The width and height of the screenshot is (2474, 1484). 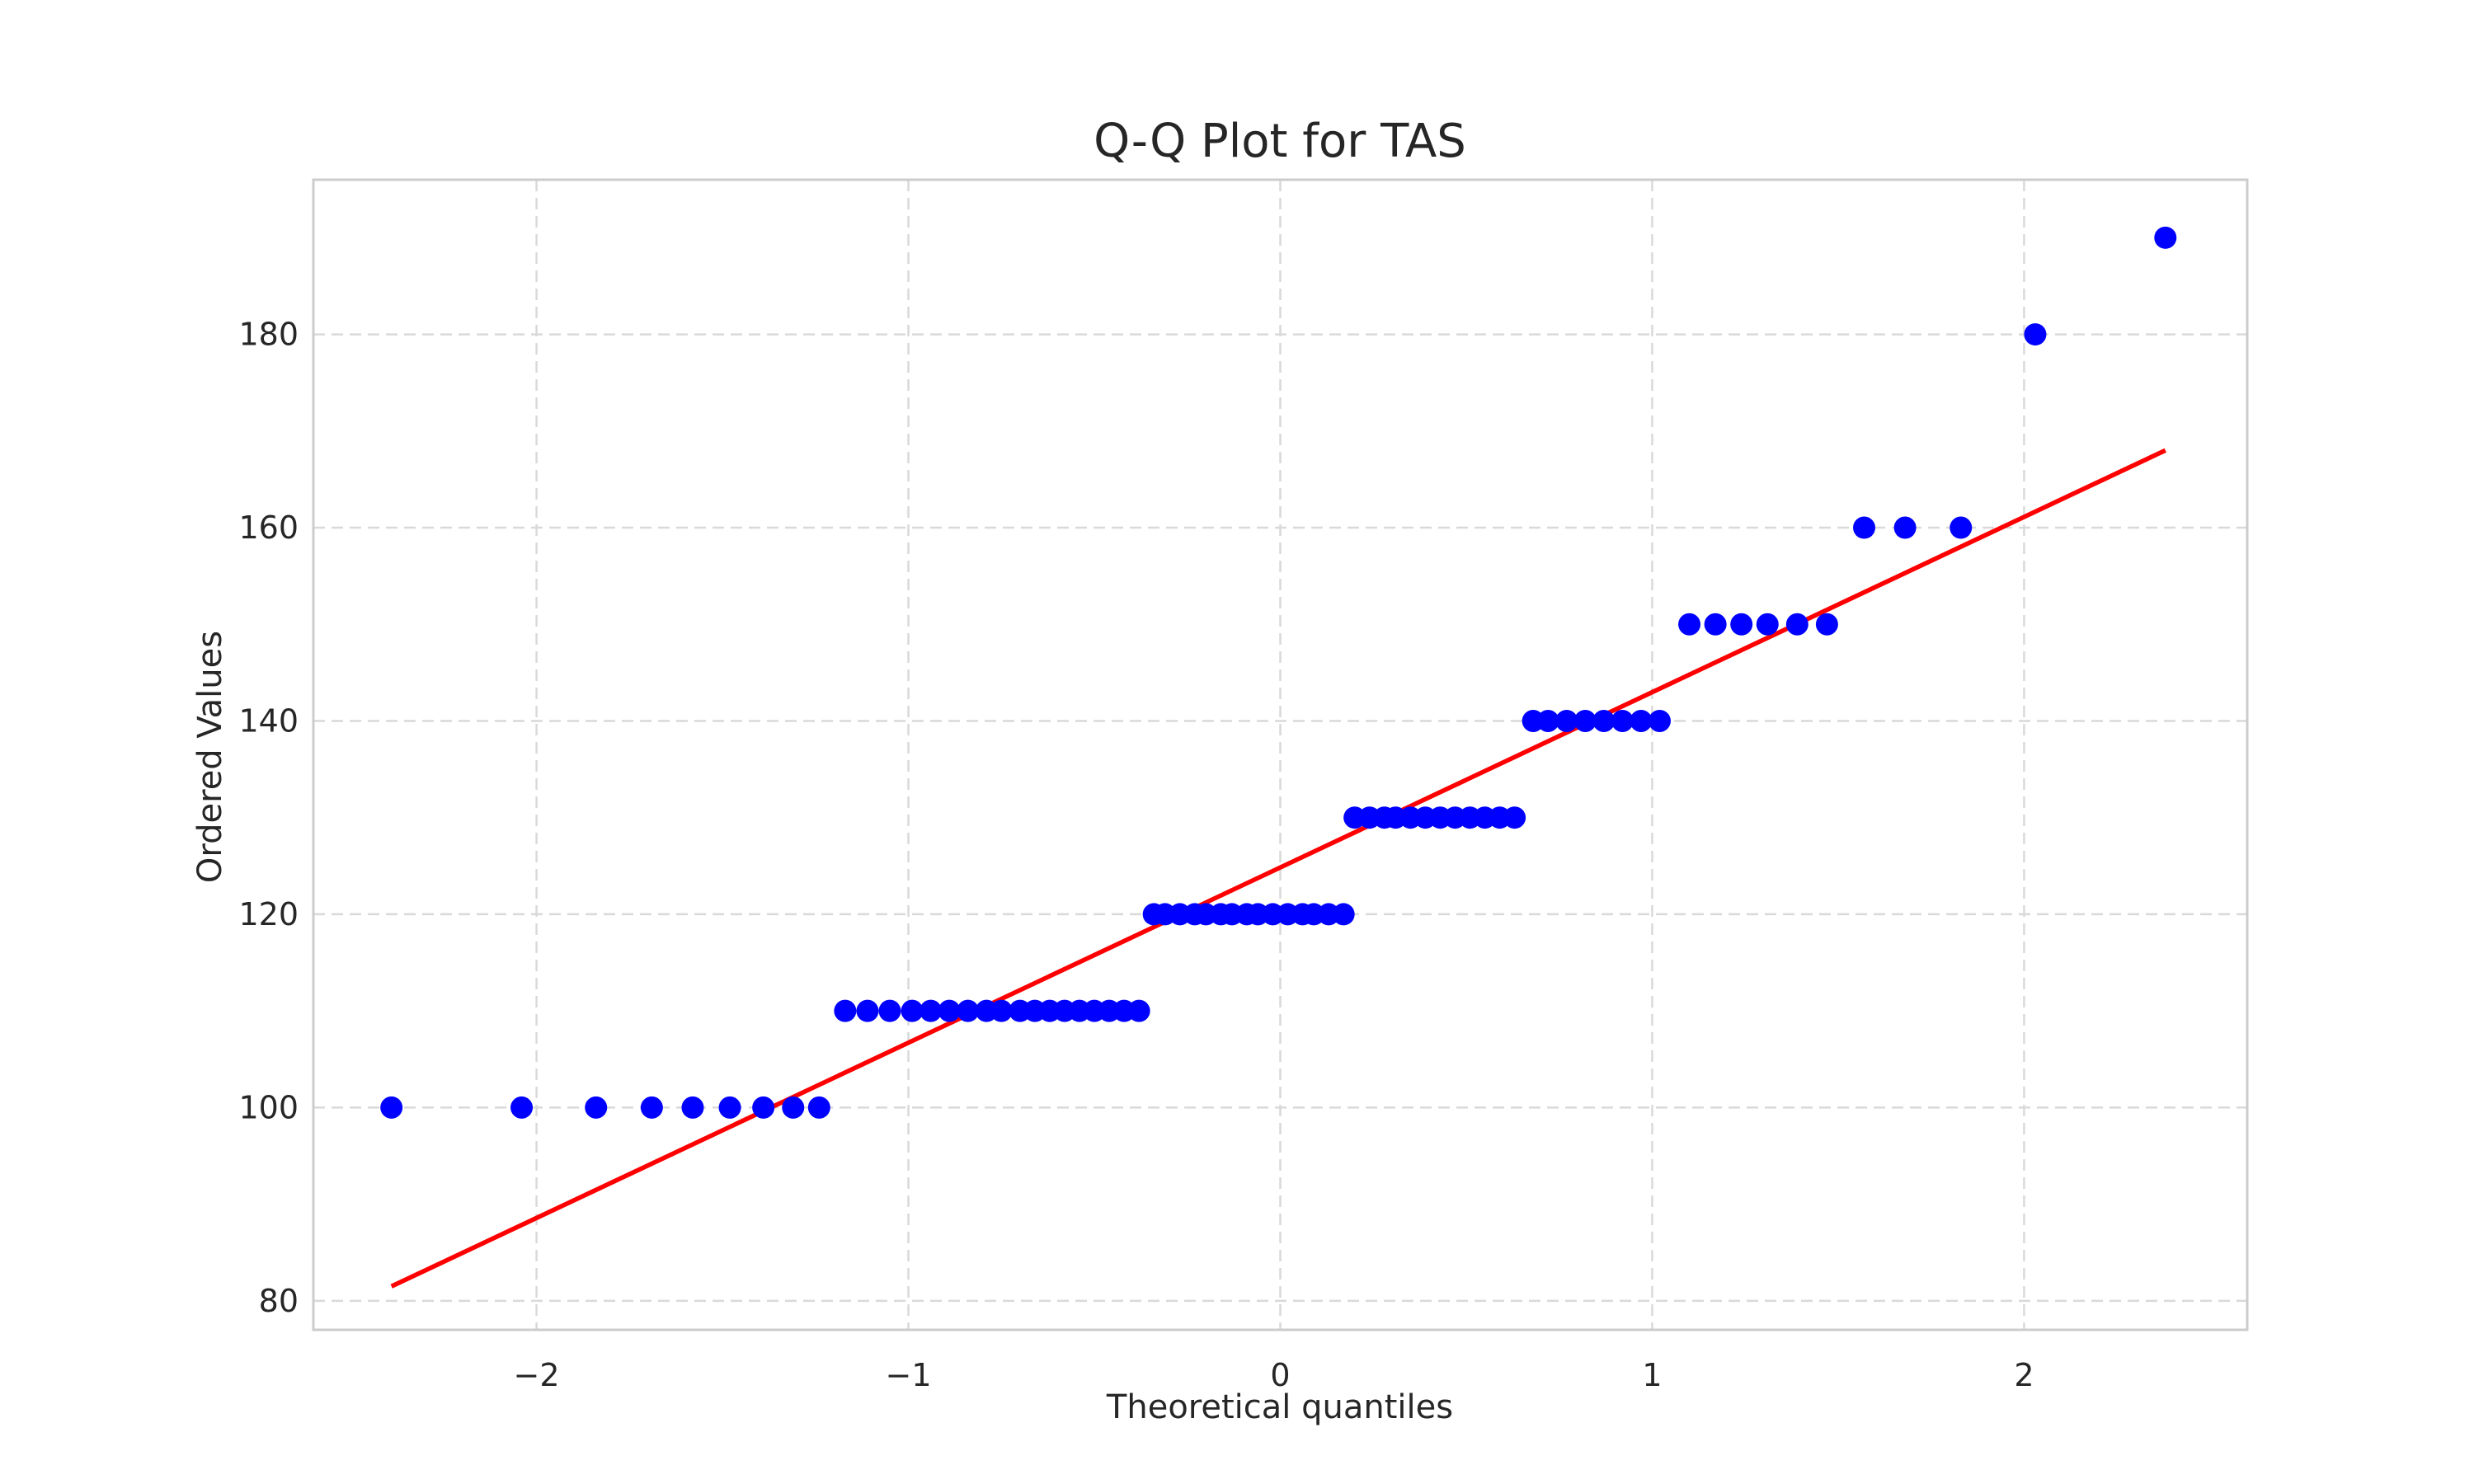 What do you see at coordinates (268, 914) in the screenshot?
I see `y-tick-label: 120` at bounding box center [268, 914].